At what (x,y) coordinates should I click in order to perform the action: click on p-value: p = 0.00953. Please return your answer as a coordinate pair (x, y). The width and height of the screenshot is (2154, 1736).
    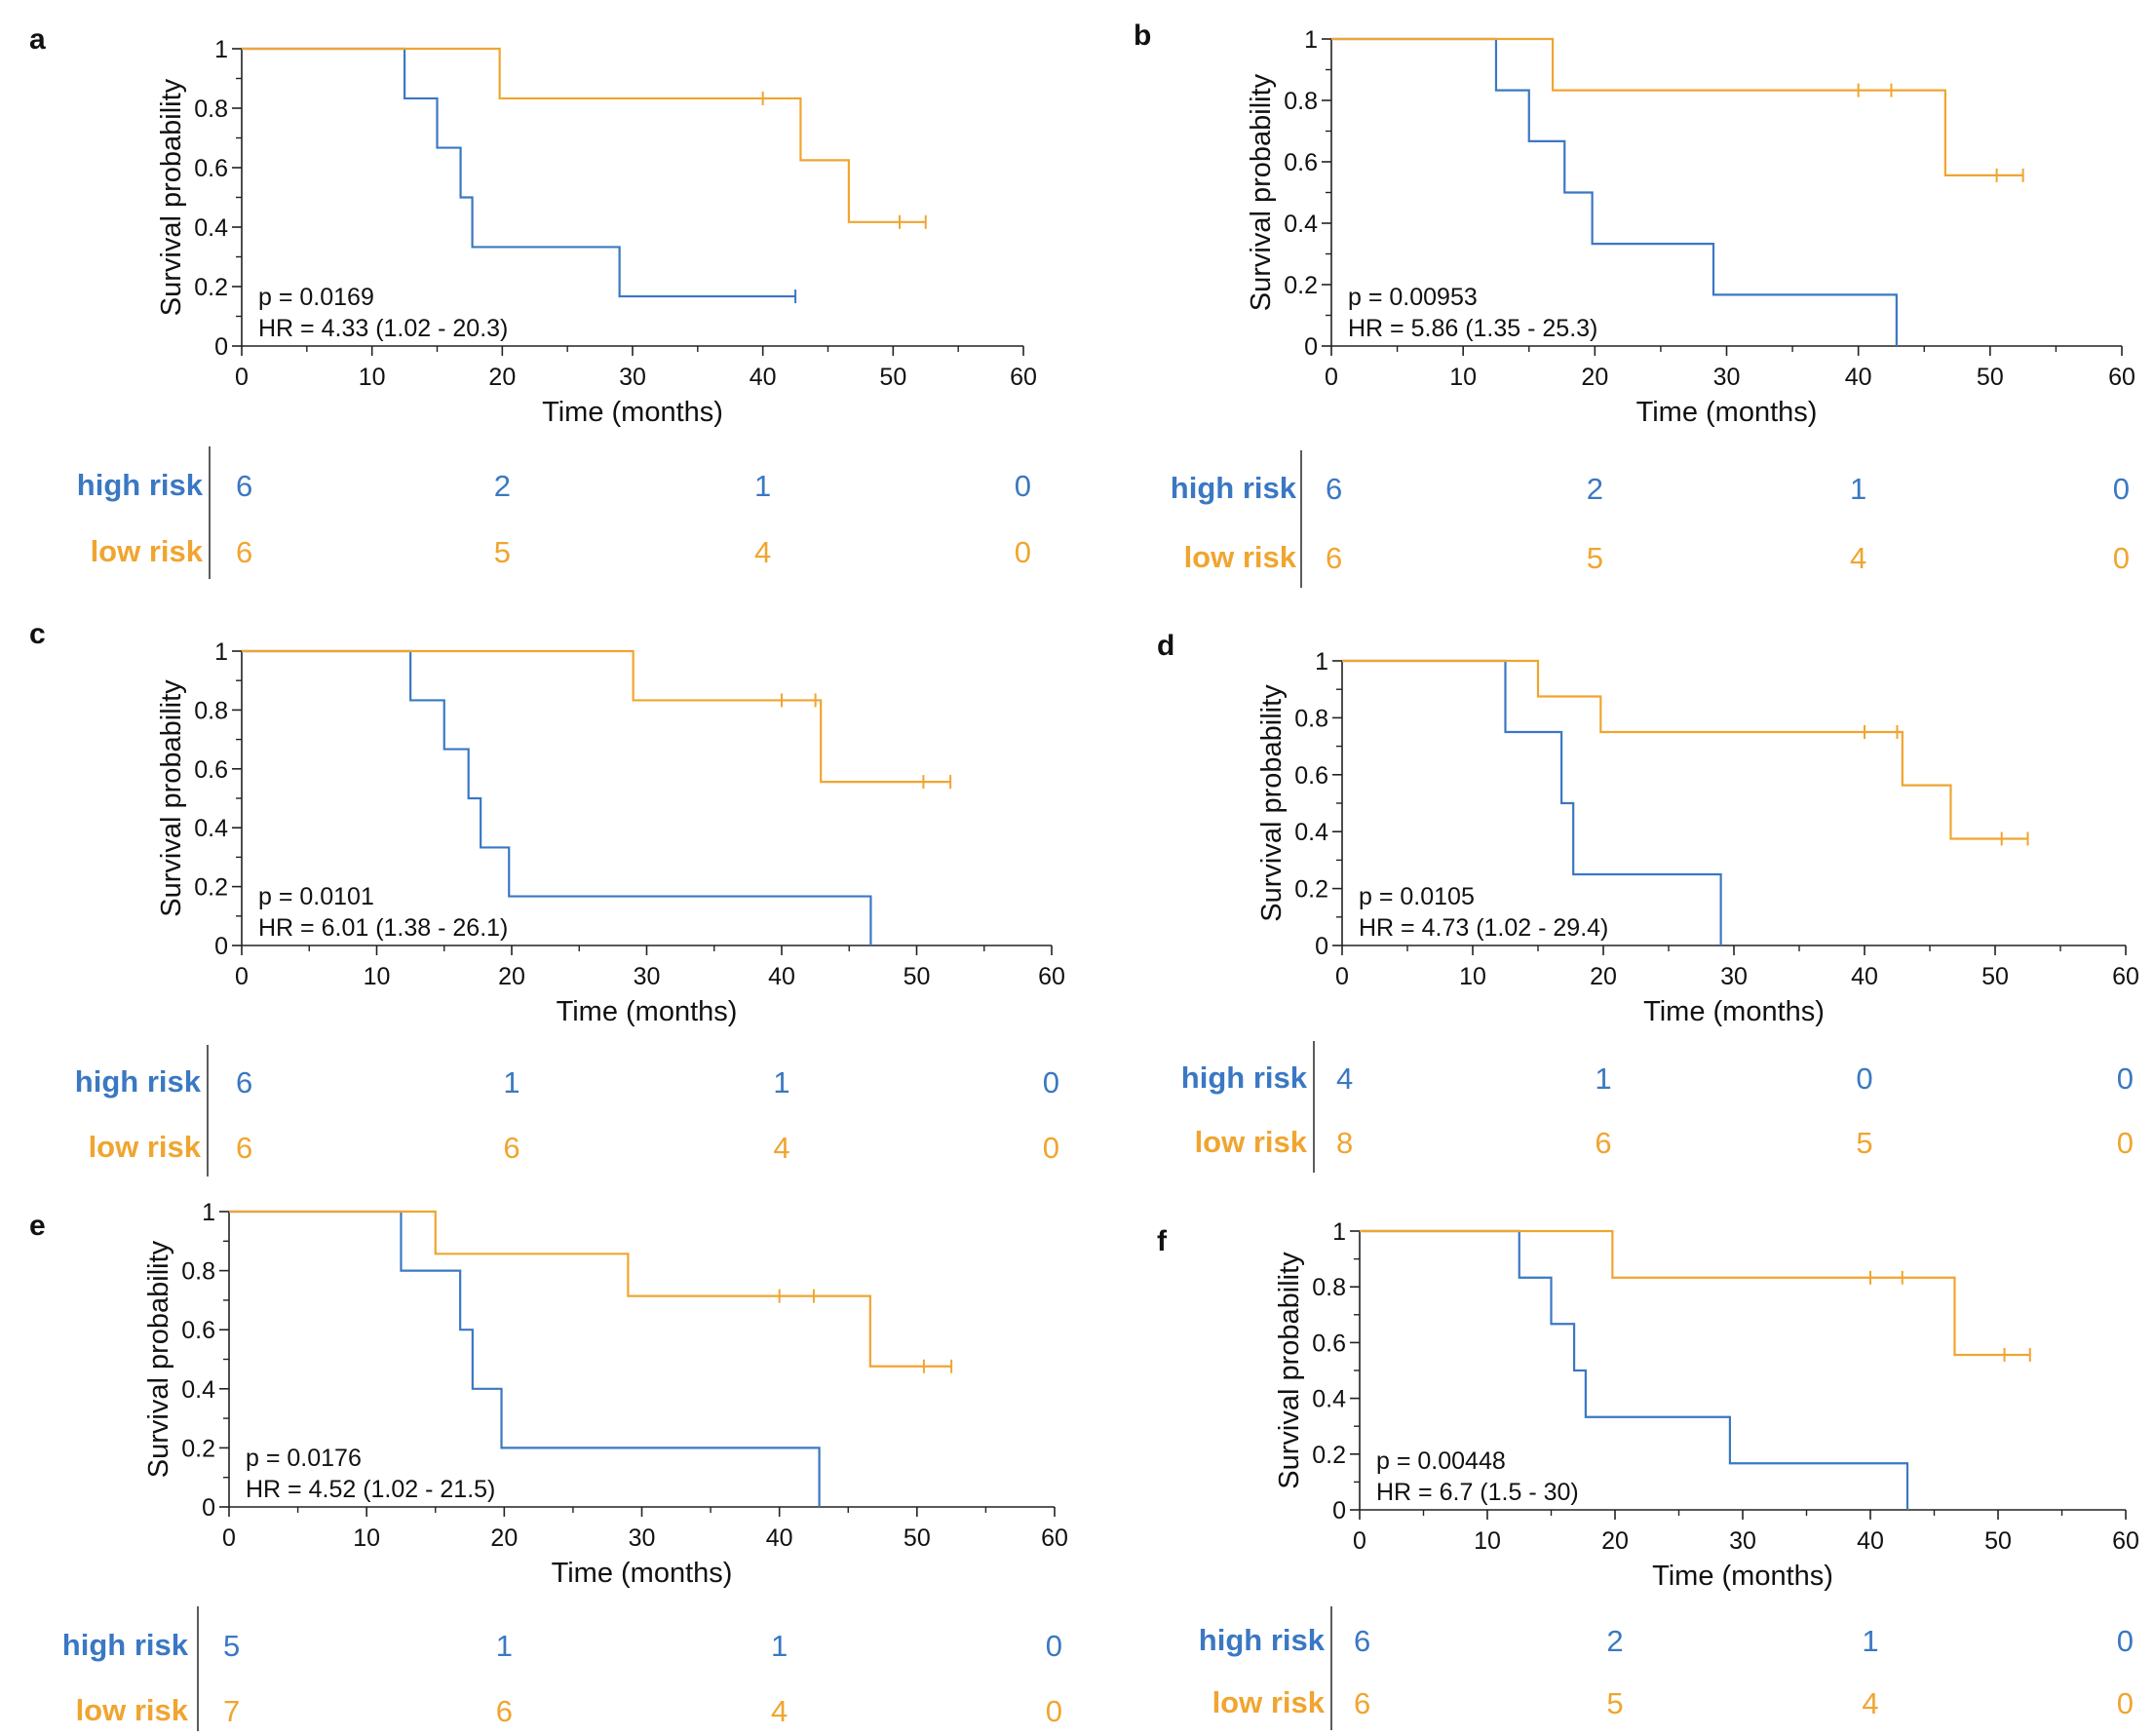
    Looking at the image, I should click on (1413, 297).